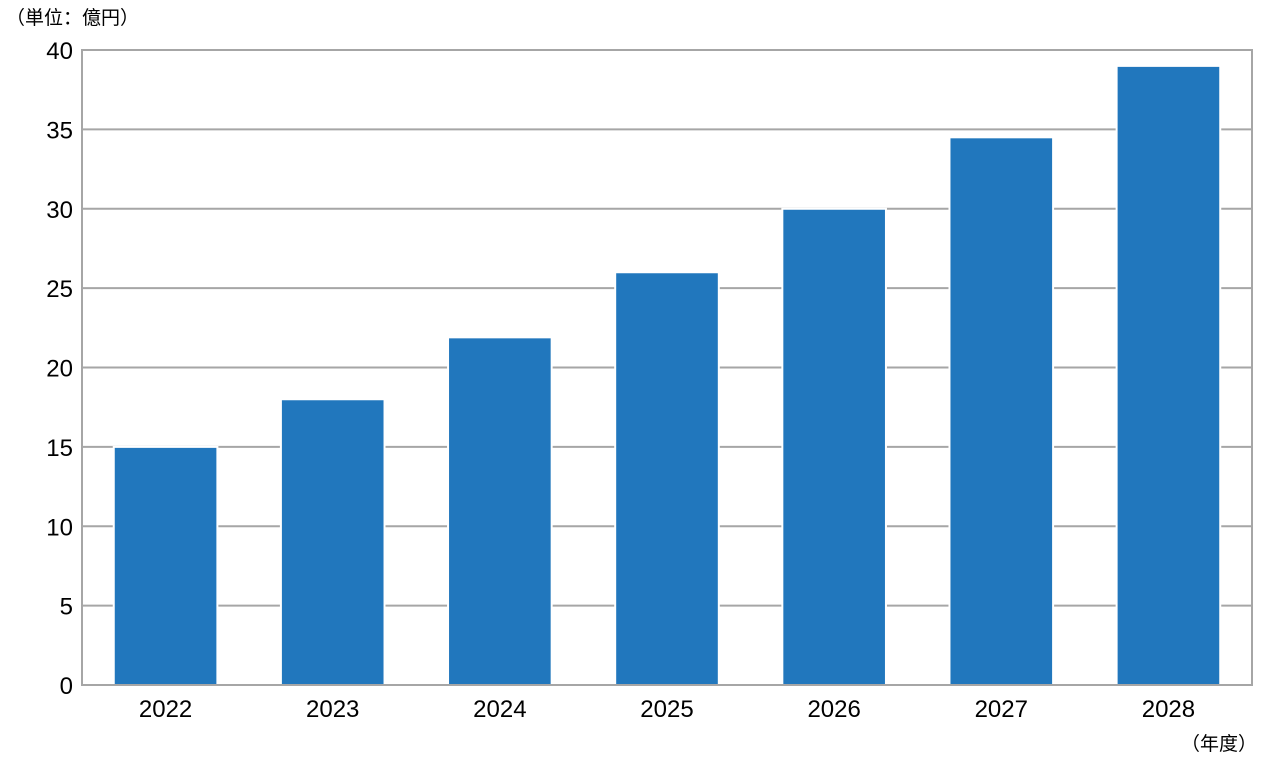 The image size is (1265, 763). Describe the element at coordinates (499, 709) in the screenshot. I see `x-tick-label: 2024` at that location.